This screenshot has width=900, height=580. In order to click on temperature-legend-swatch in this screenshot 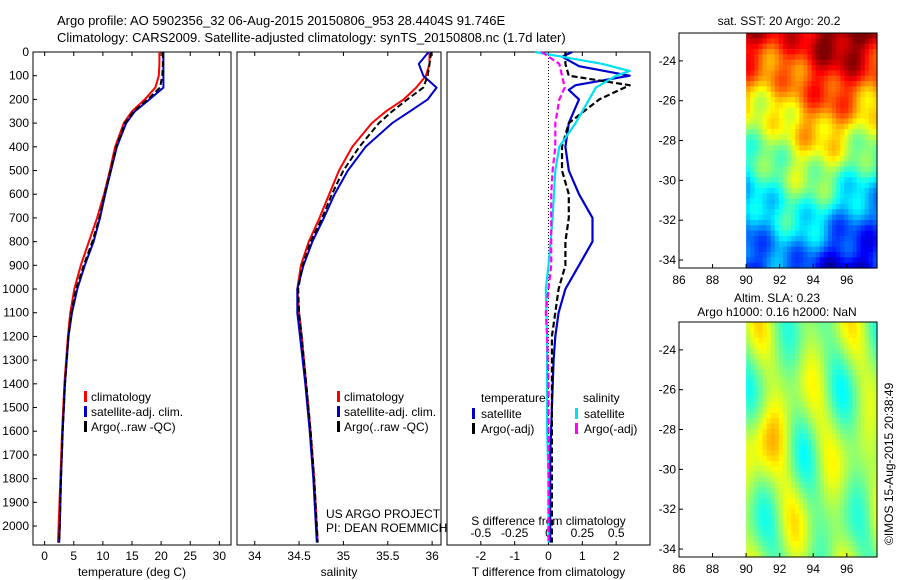, I will do `click(85, 426)`.